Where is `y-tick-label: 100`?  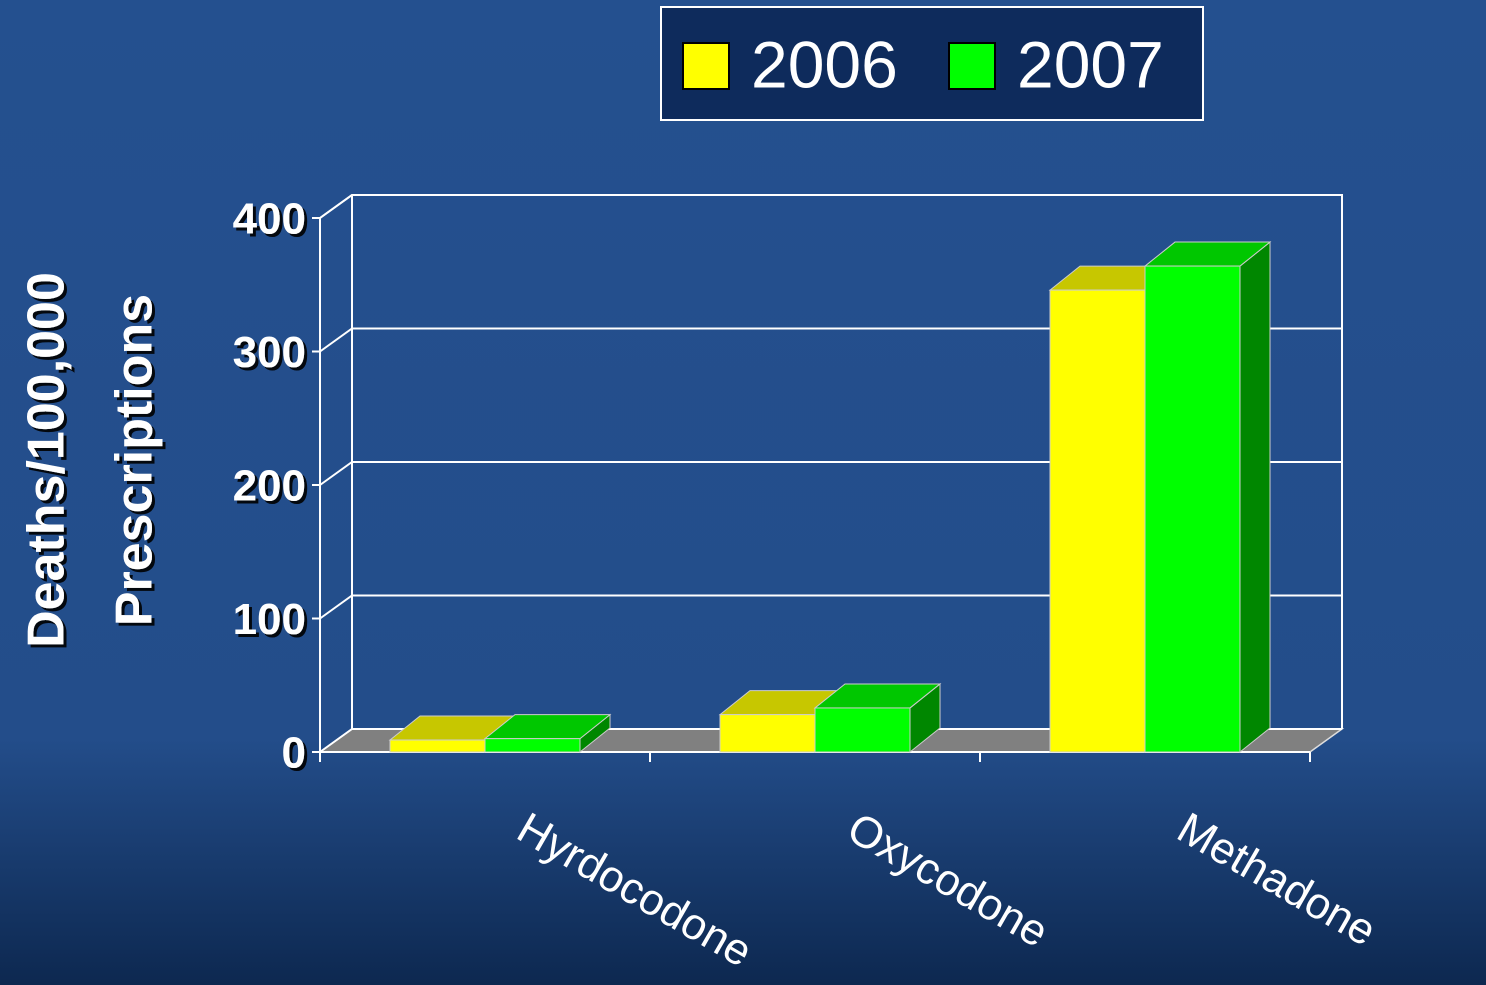 y-tick-label: 100 is located at coordinates (269, 619).